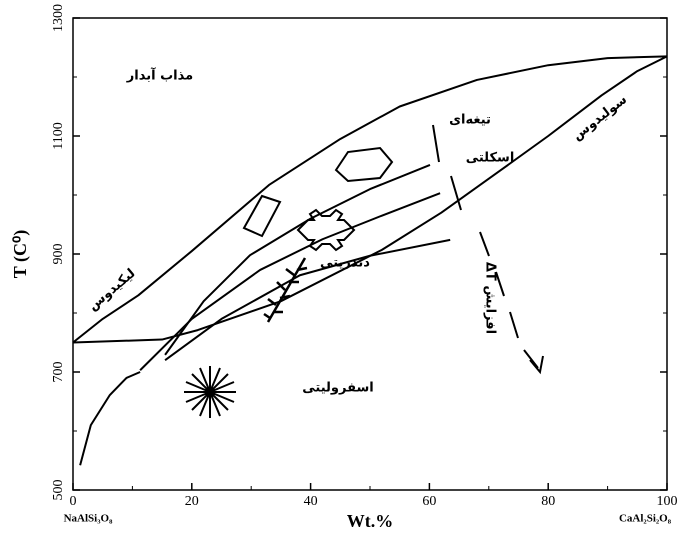 The image size is (683, 543). What do you see at coordinates (159, 75) in the screenshot?
I see `annotation: مذاب آبدار` at bounding box center [159, 75].